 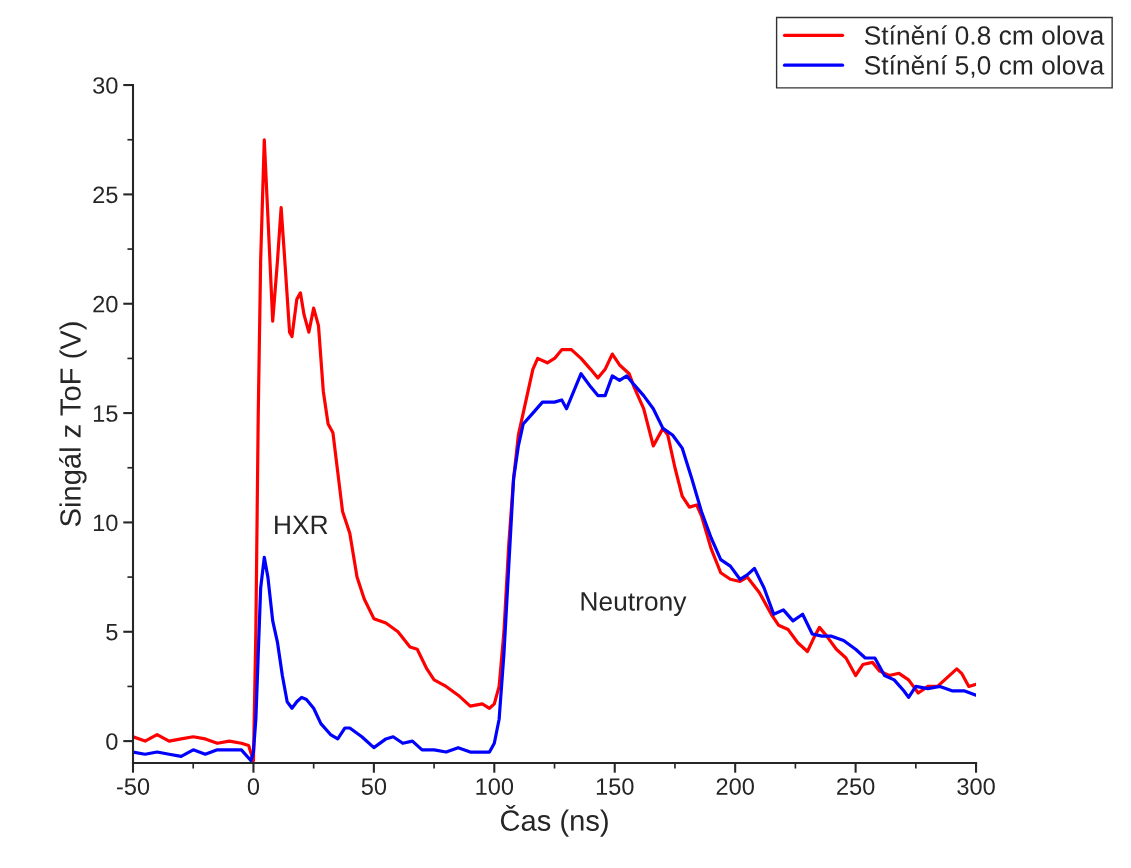 I want to click on y-axis-title: Singál z ToF (V), so click(x=73, y=424).